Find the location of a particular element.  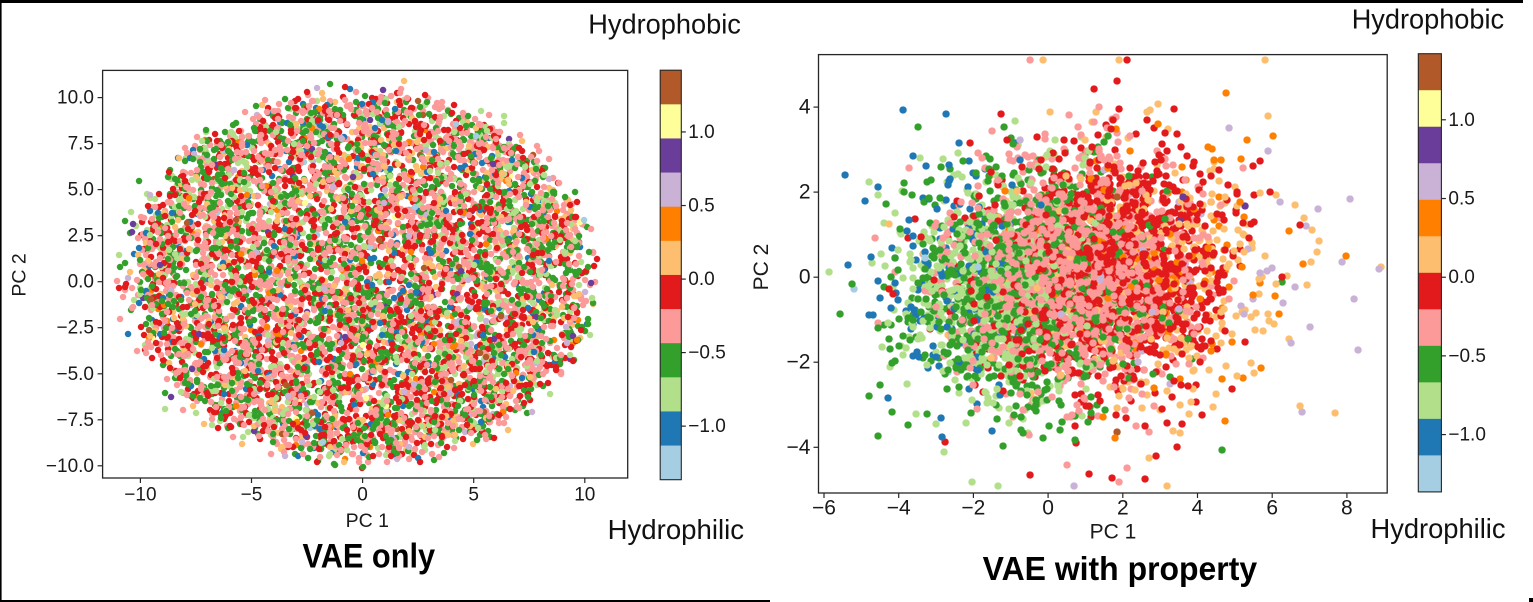

svg-text: 5.0 is located at coordinates (81, 190).